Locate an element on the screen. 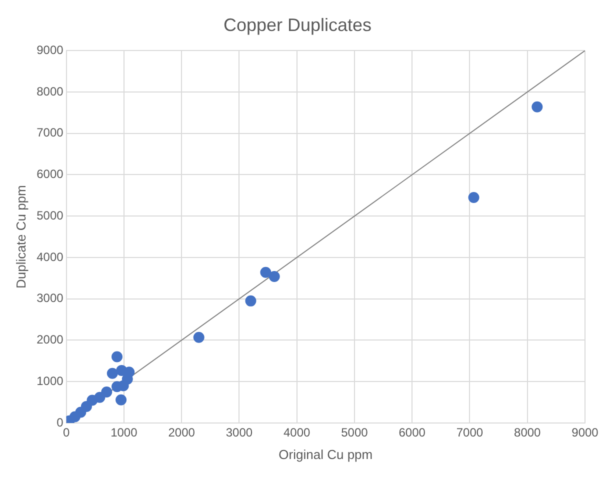  x-tick-label: 2000 is located at coordinates (182, 433).